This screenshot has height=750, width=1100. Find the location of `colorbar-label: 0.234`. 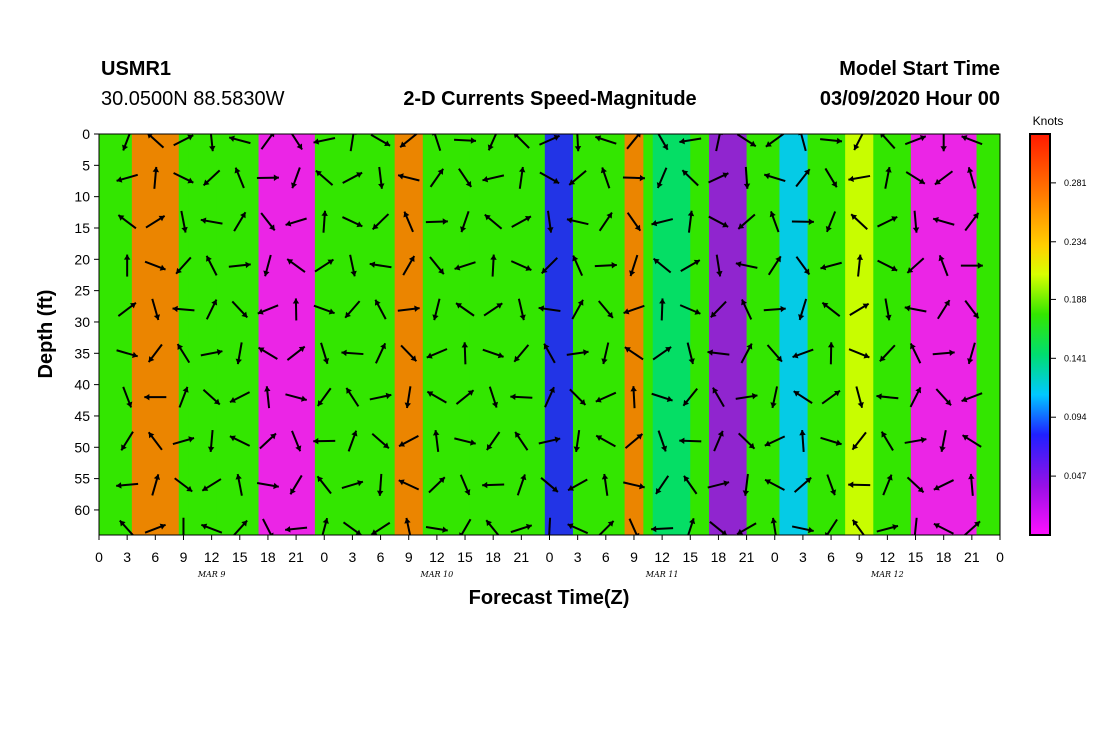

colorbar-label: 0.234 is located at coordinates (1075, 242).